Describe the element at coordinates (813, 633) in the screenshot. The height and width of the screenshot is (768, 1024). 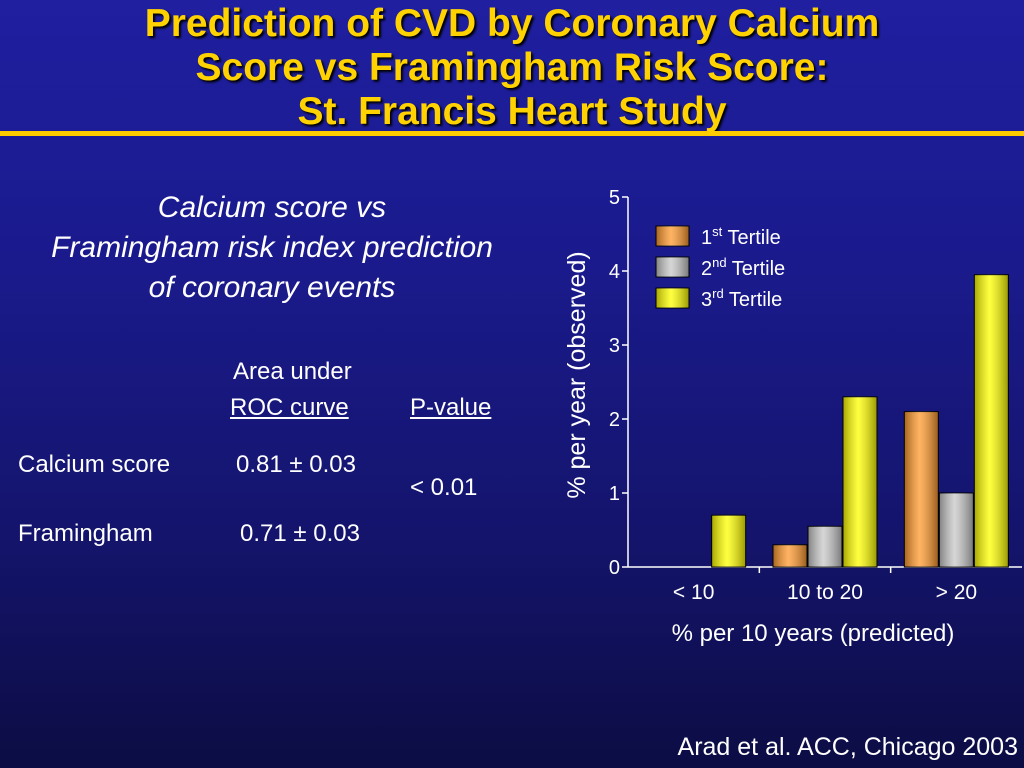
I see `x-axis-label: % per 10 years (predicted)` at that location.